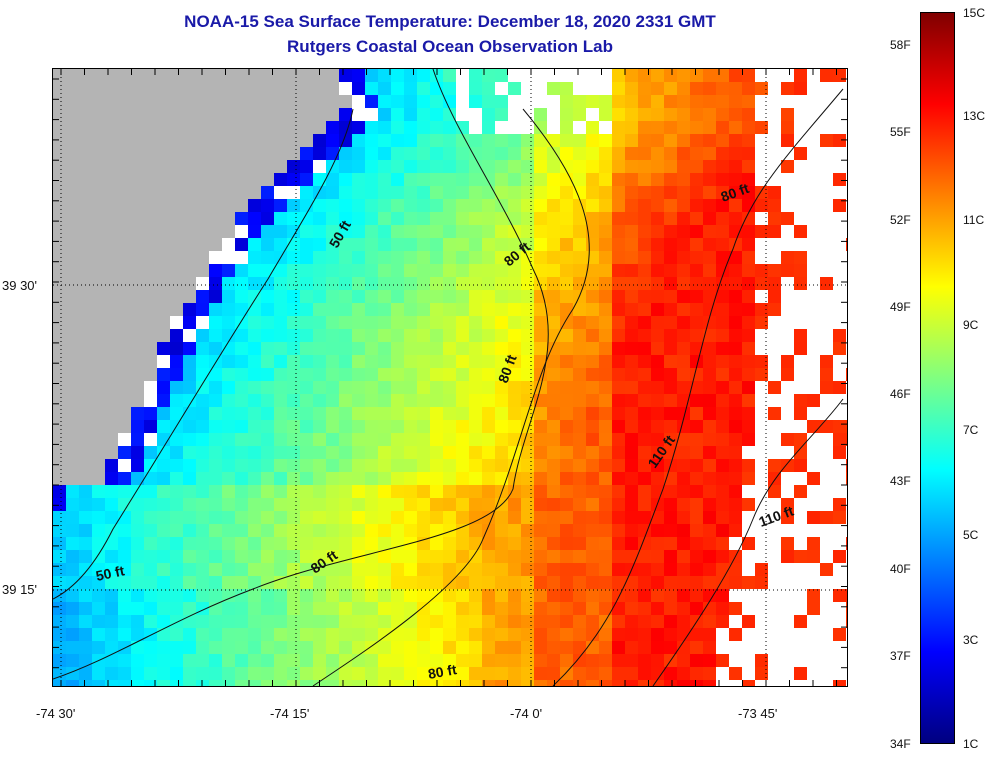  I want to click on colorbar-fahrenheit-label: 43F, so click(900, 481).